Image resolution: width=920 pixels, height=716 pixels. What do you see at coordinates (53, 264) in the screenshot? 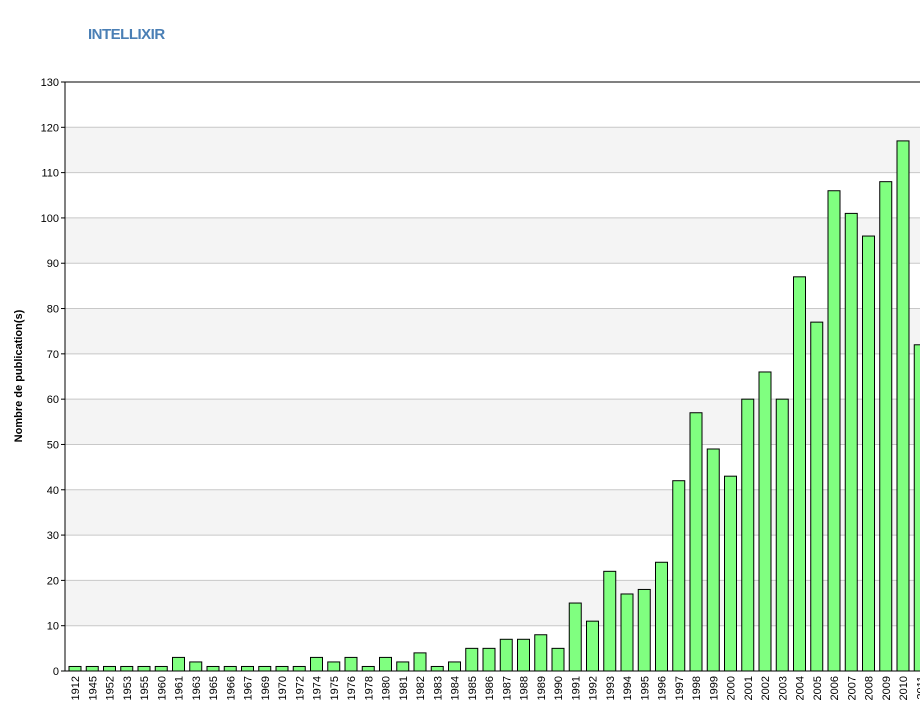
I see `y-tick-label: 90` at bounding box center [53, 264].